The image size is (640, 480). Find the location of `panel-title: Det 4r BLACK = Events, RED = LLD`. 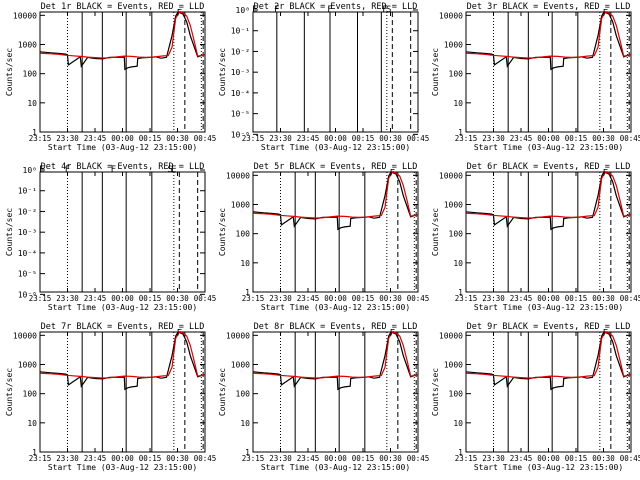

panel-title: Det 4r BLACK = Events, RED = LLD is located at coordinates (123, 167).